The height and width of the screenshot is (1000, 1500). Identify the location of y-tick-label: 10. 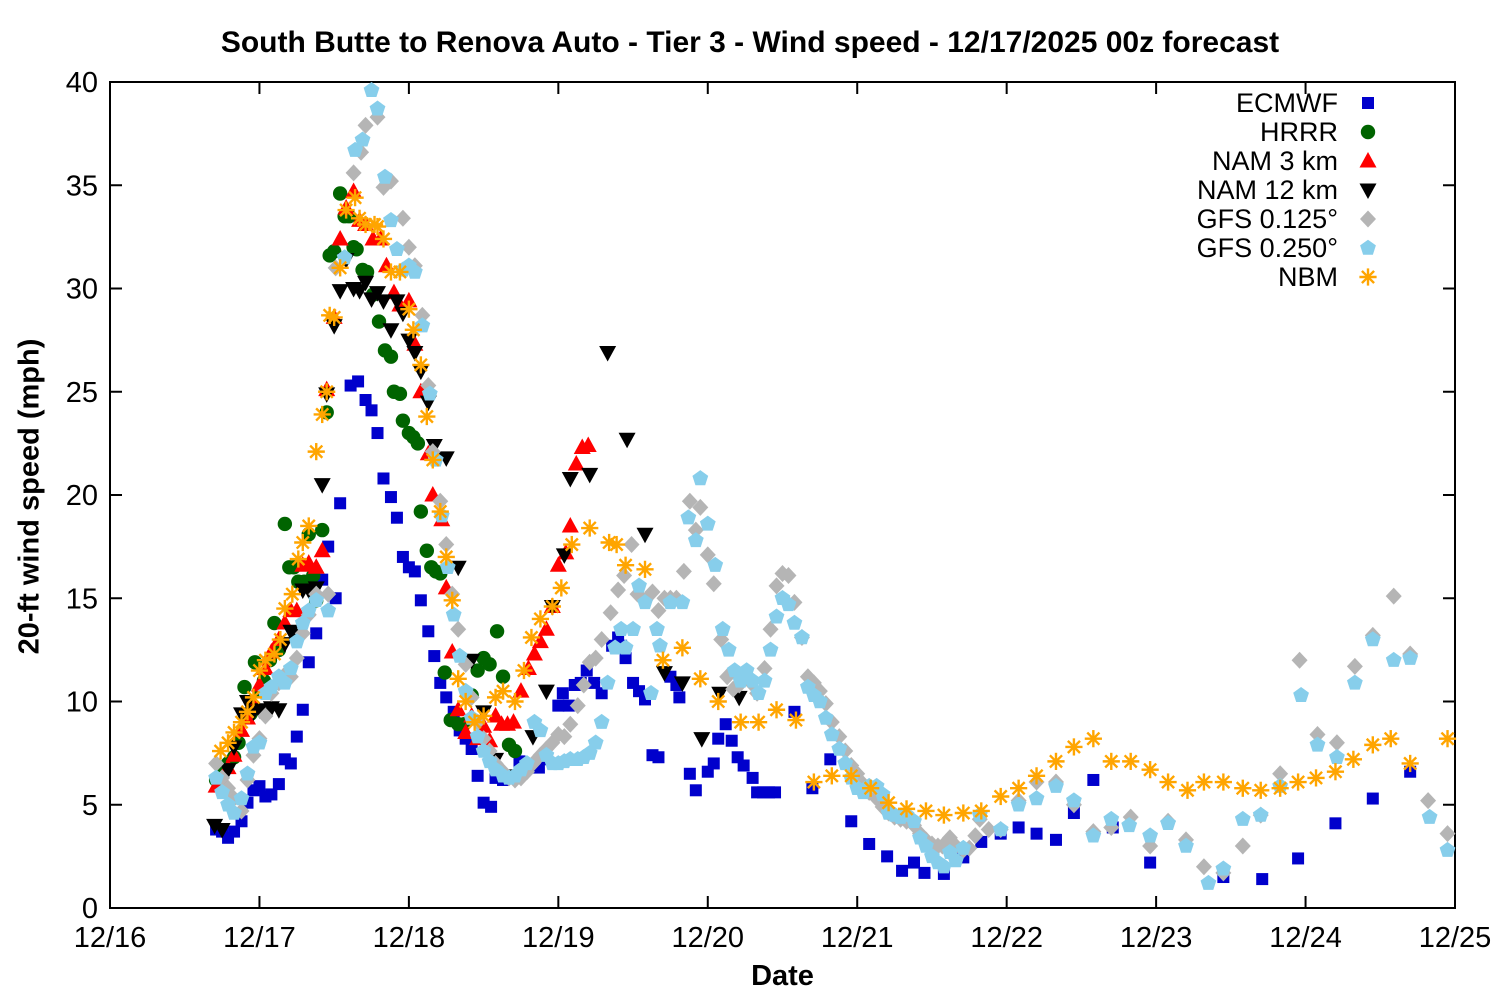
(82, 703).